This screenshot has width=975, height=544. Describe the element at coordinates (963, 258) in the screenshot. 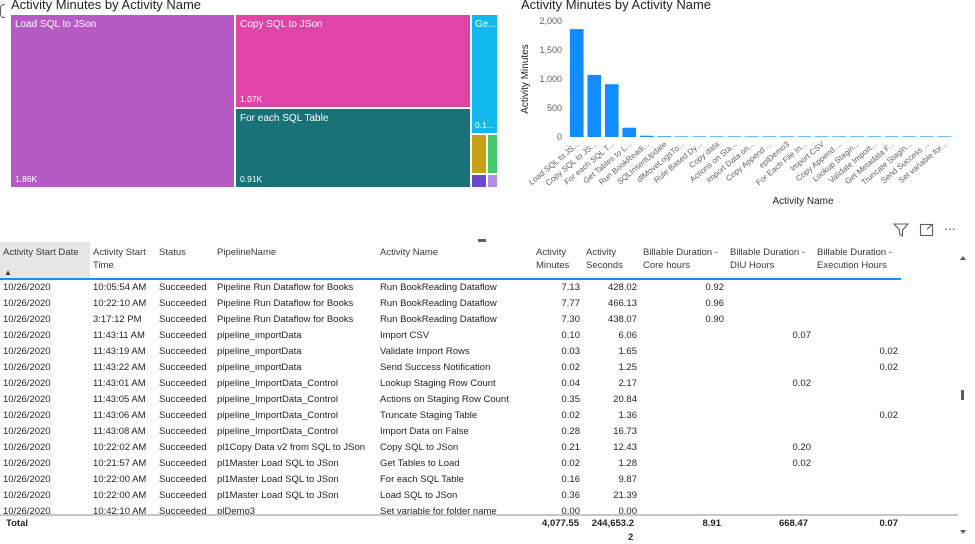

I see `scroll-up-arrow` at that location.